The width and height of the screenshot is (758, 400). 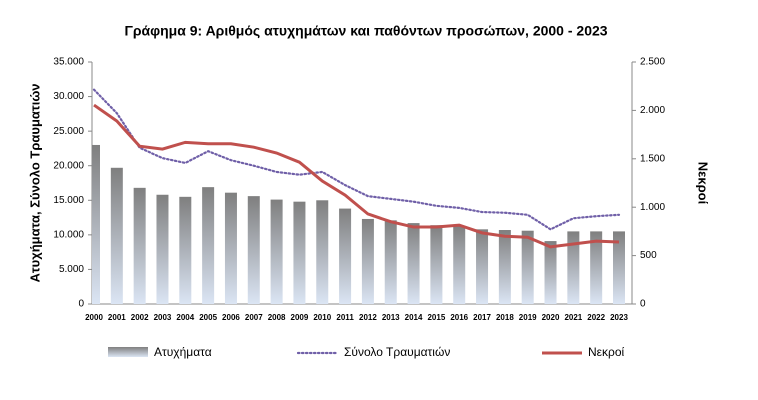 I want to click on x-tick-label: 2008, so click(x=277, y=317).